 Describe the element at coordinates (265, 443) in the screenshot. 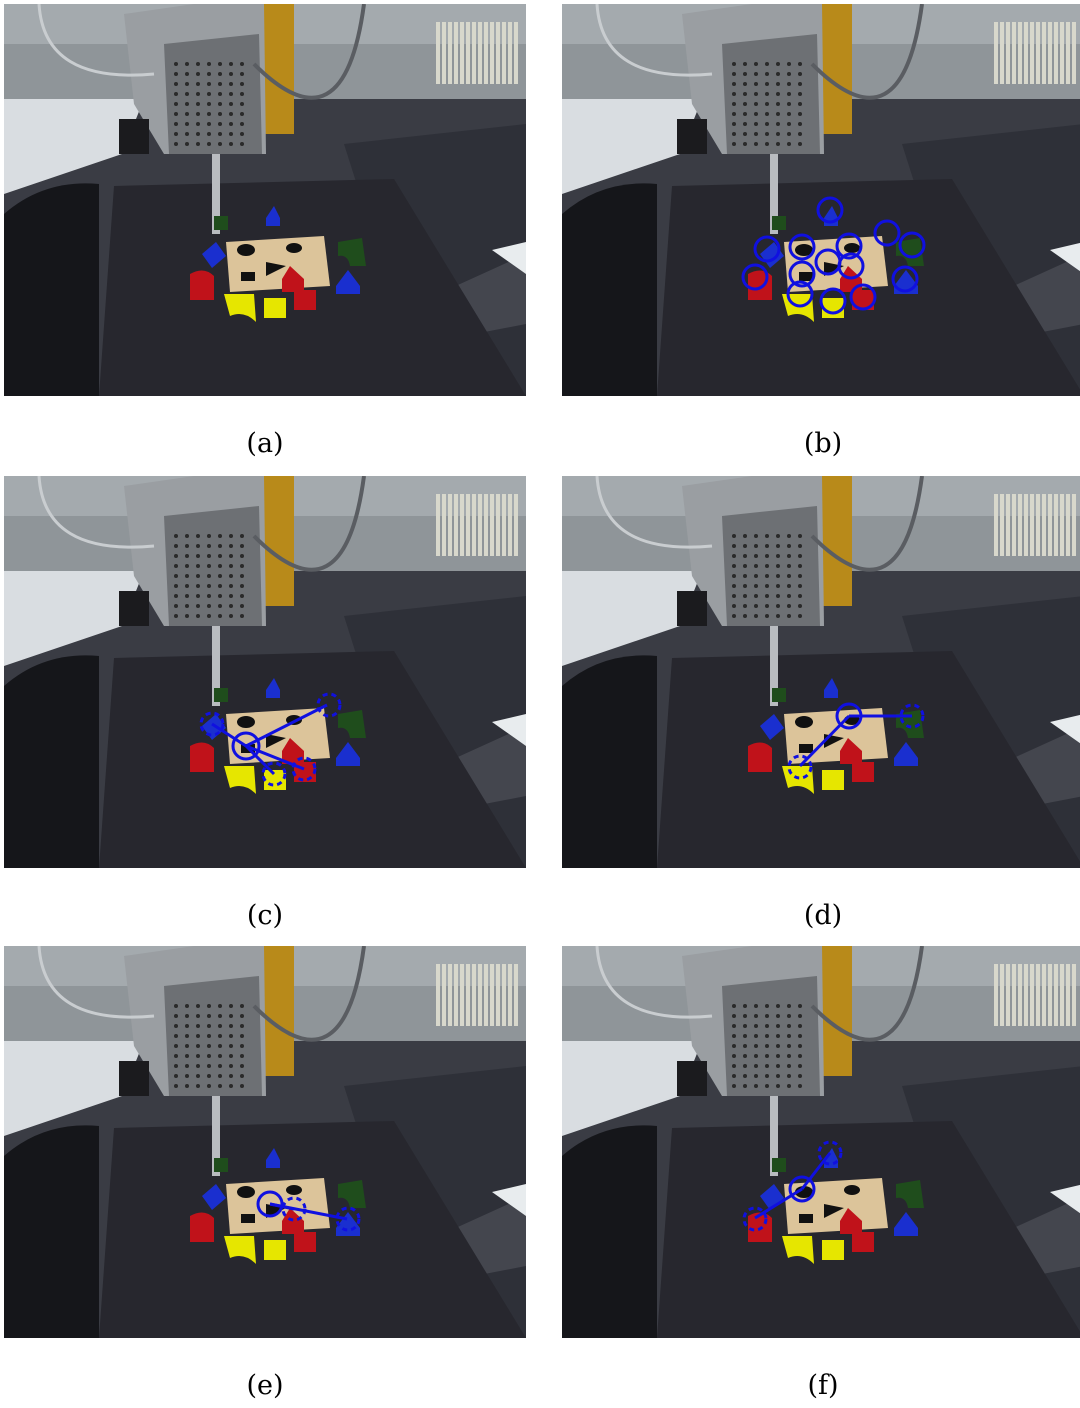

I see `caption-a: (a)` at that location.